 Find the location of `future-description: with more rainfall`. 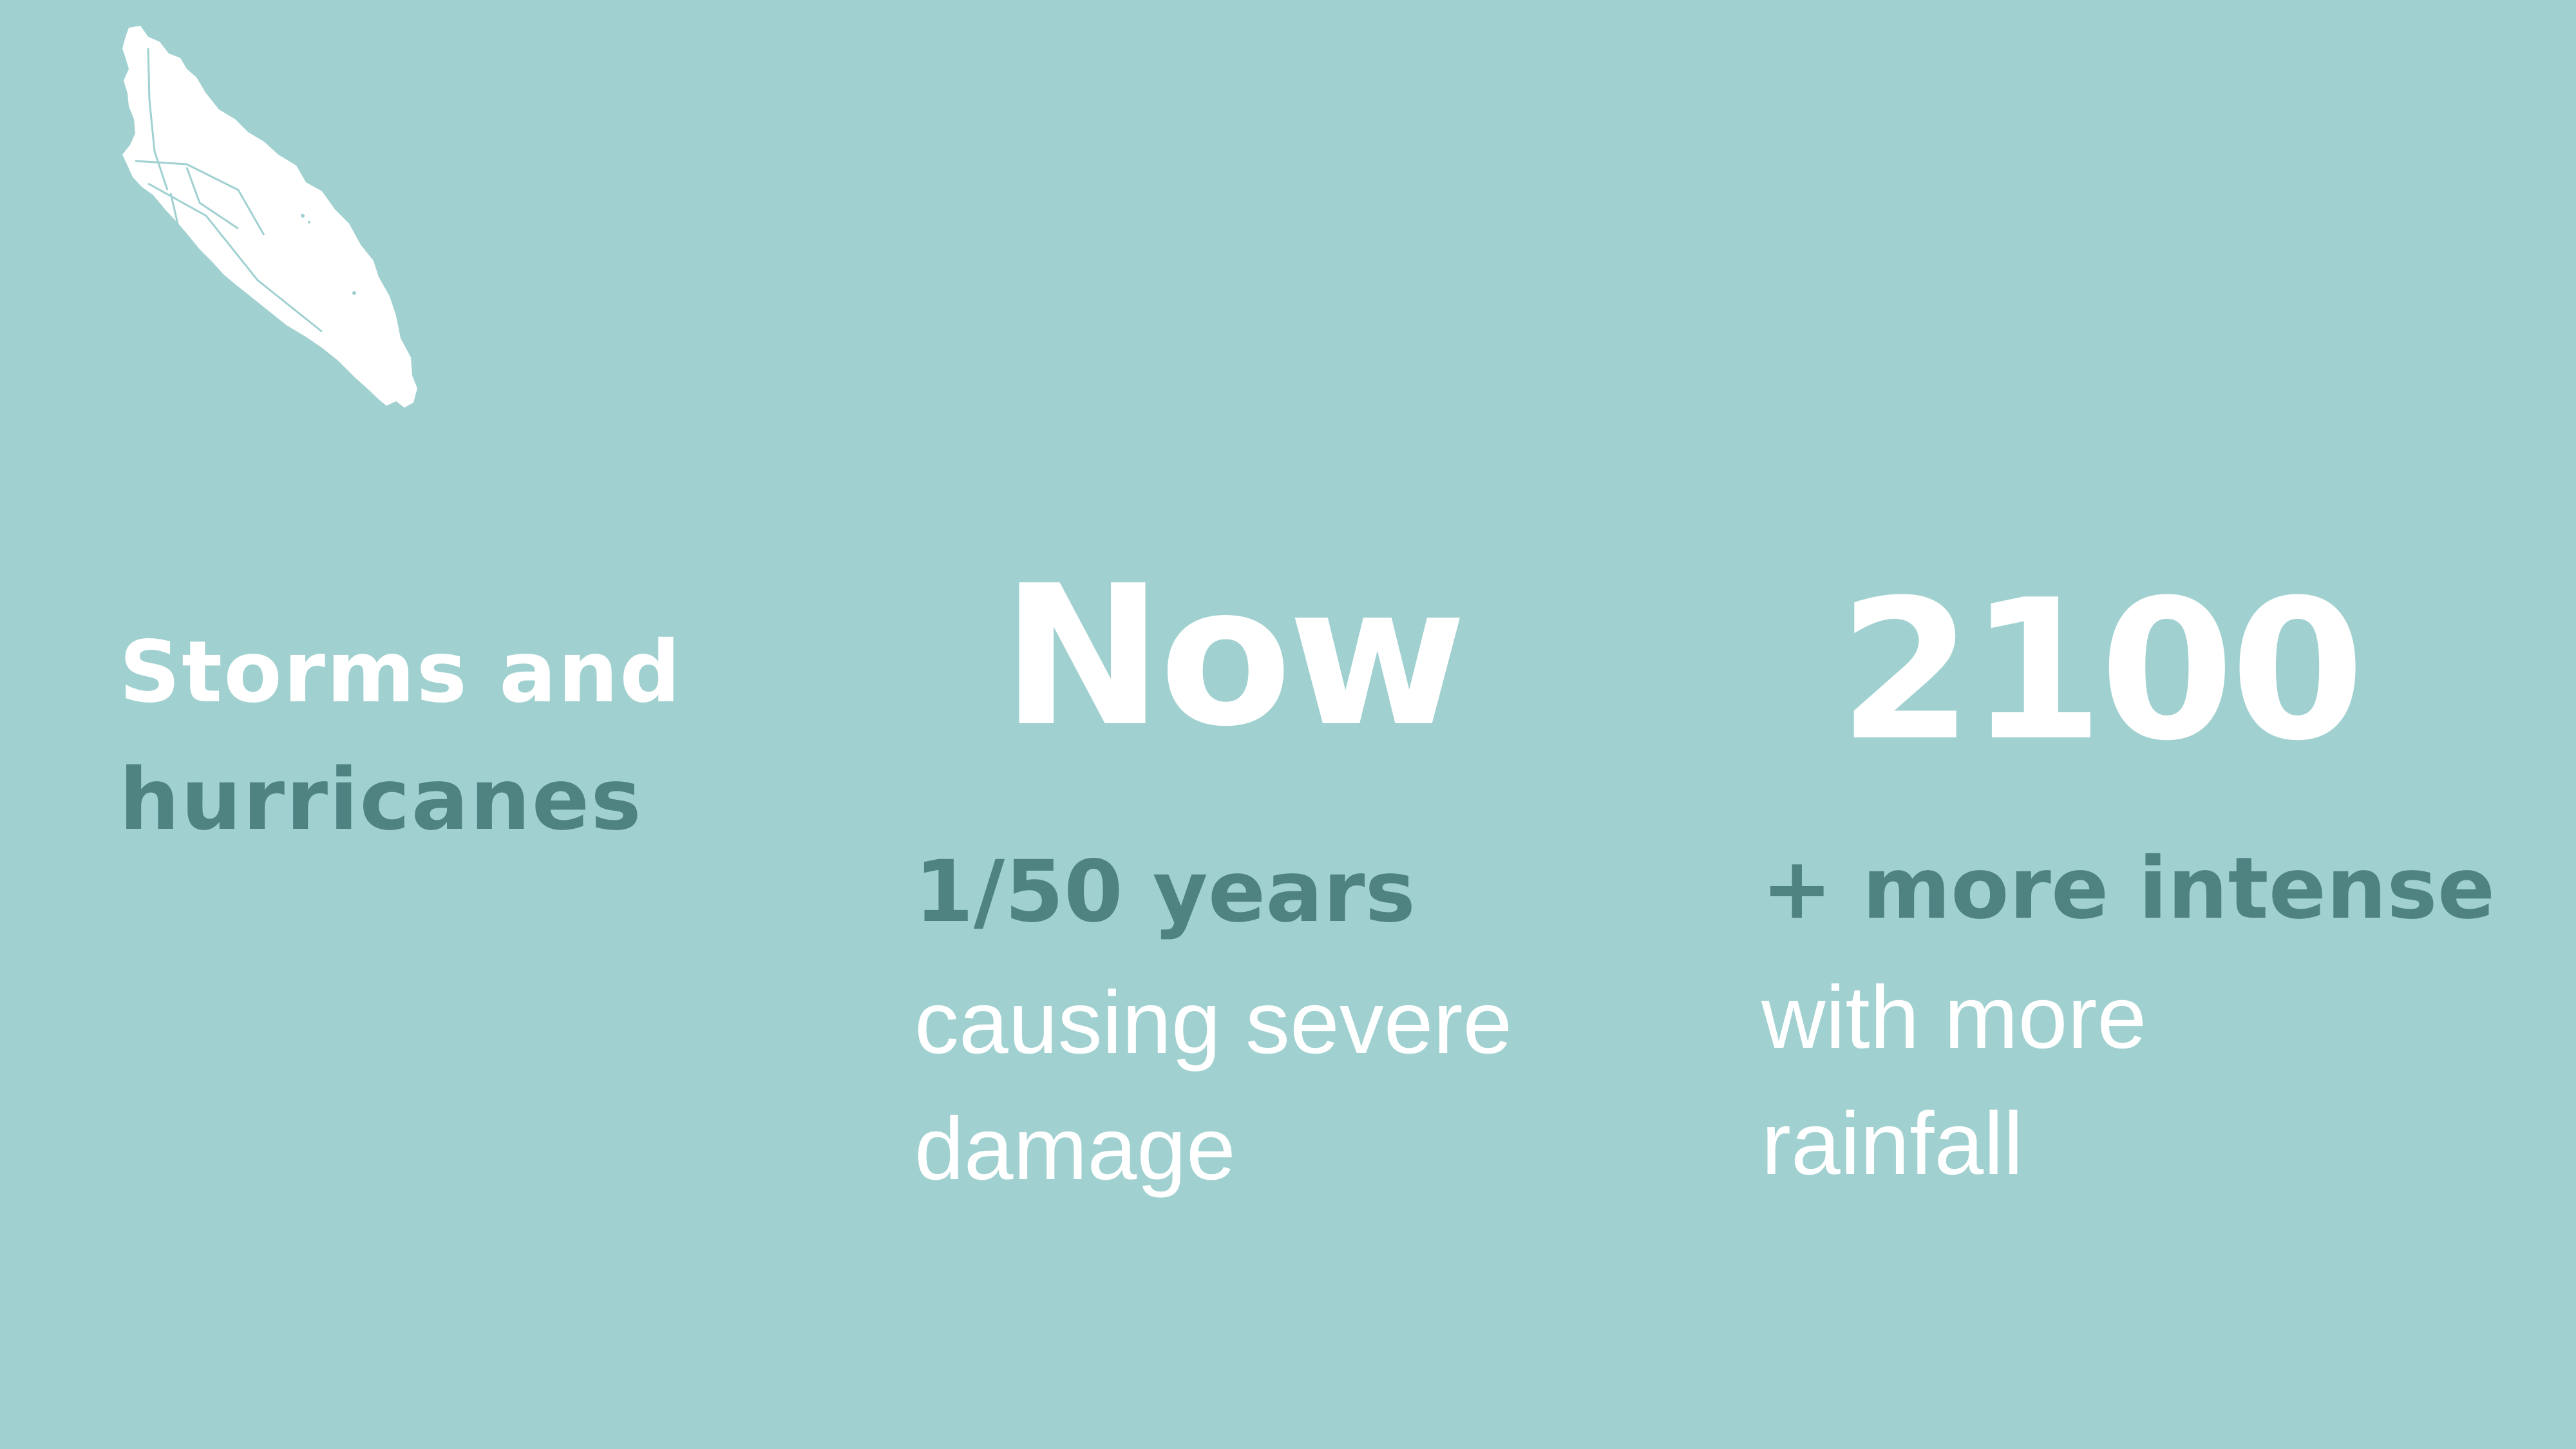

future-description: with more rainfall is located at coordinates (1954, 1080).